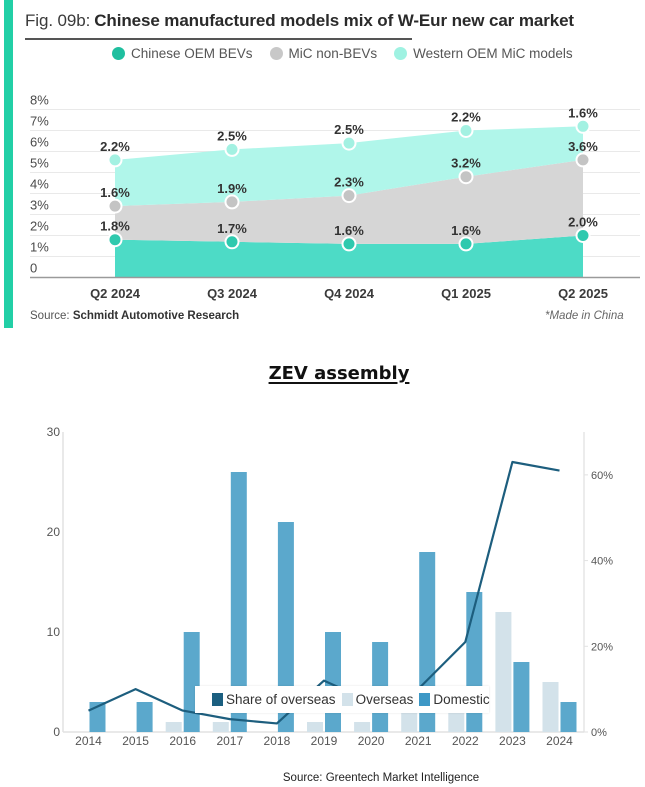  What do you see at coordinates (461, 699) in the screenshot?
I see `legend-label: Domestic` at bounding box center [461, 699].